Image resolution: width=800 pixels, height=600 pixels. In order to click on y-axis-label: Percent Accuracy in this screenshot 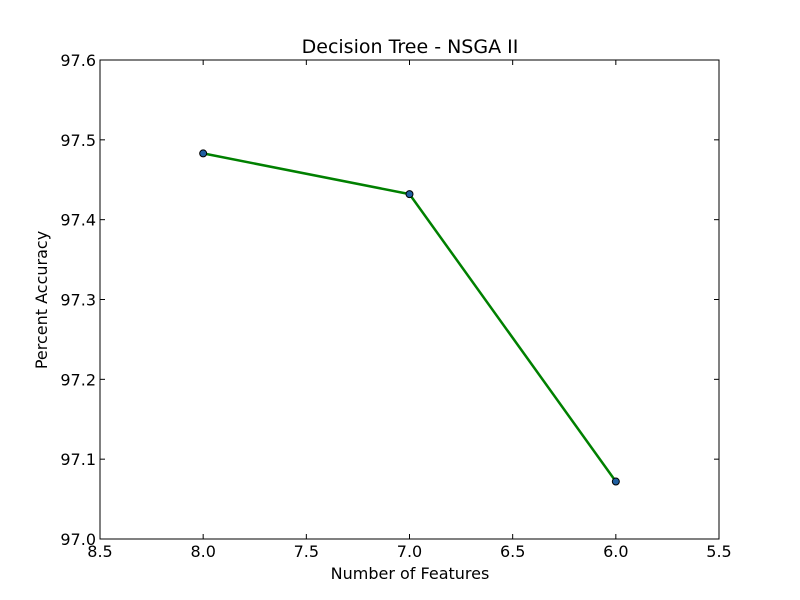, I will do `click(41, 300)`.